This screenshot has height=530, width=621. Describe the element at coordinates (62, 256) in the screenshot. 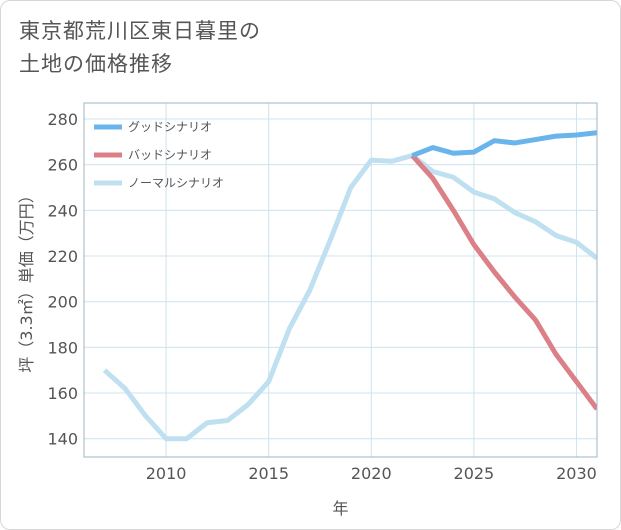

I see `y-tick-label: 220` at that location.